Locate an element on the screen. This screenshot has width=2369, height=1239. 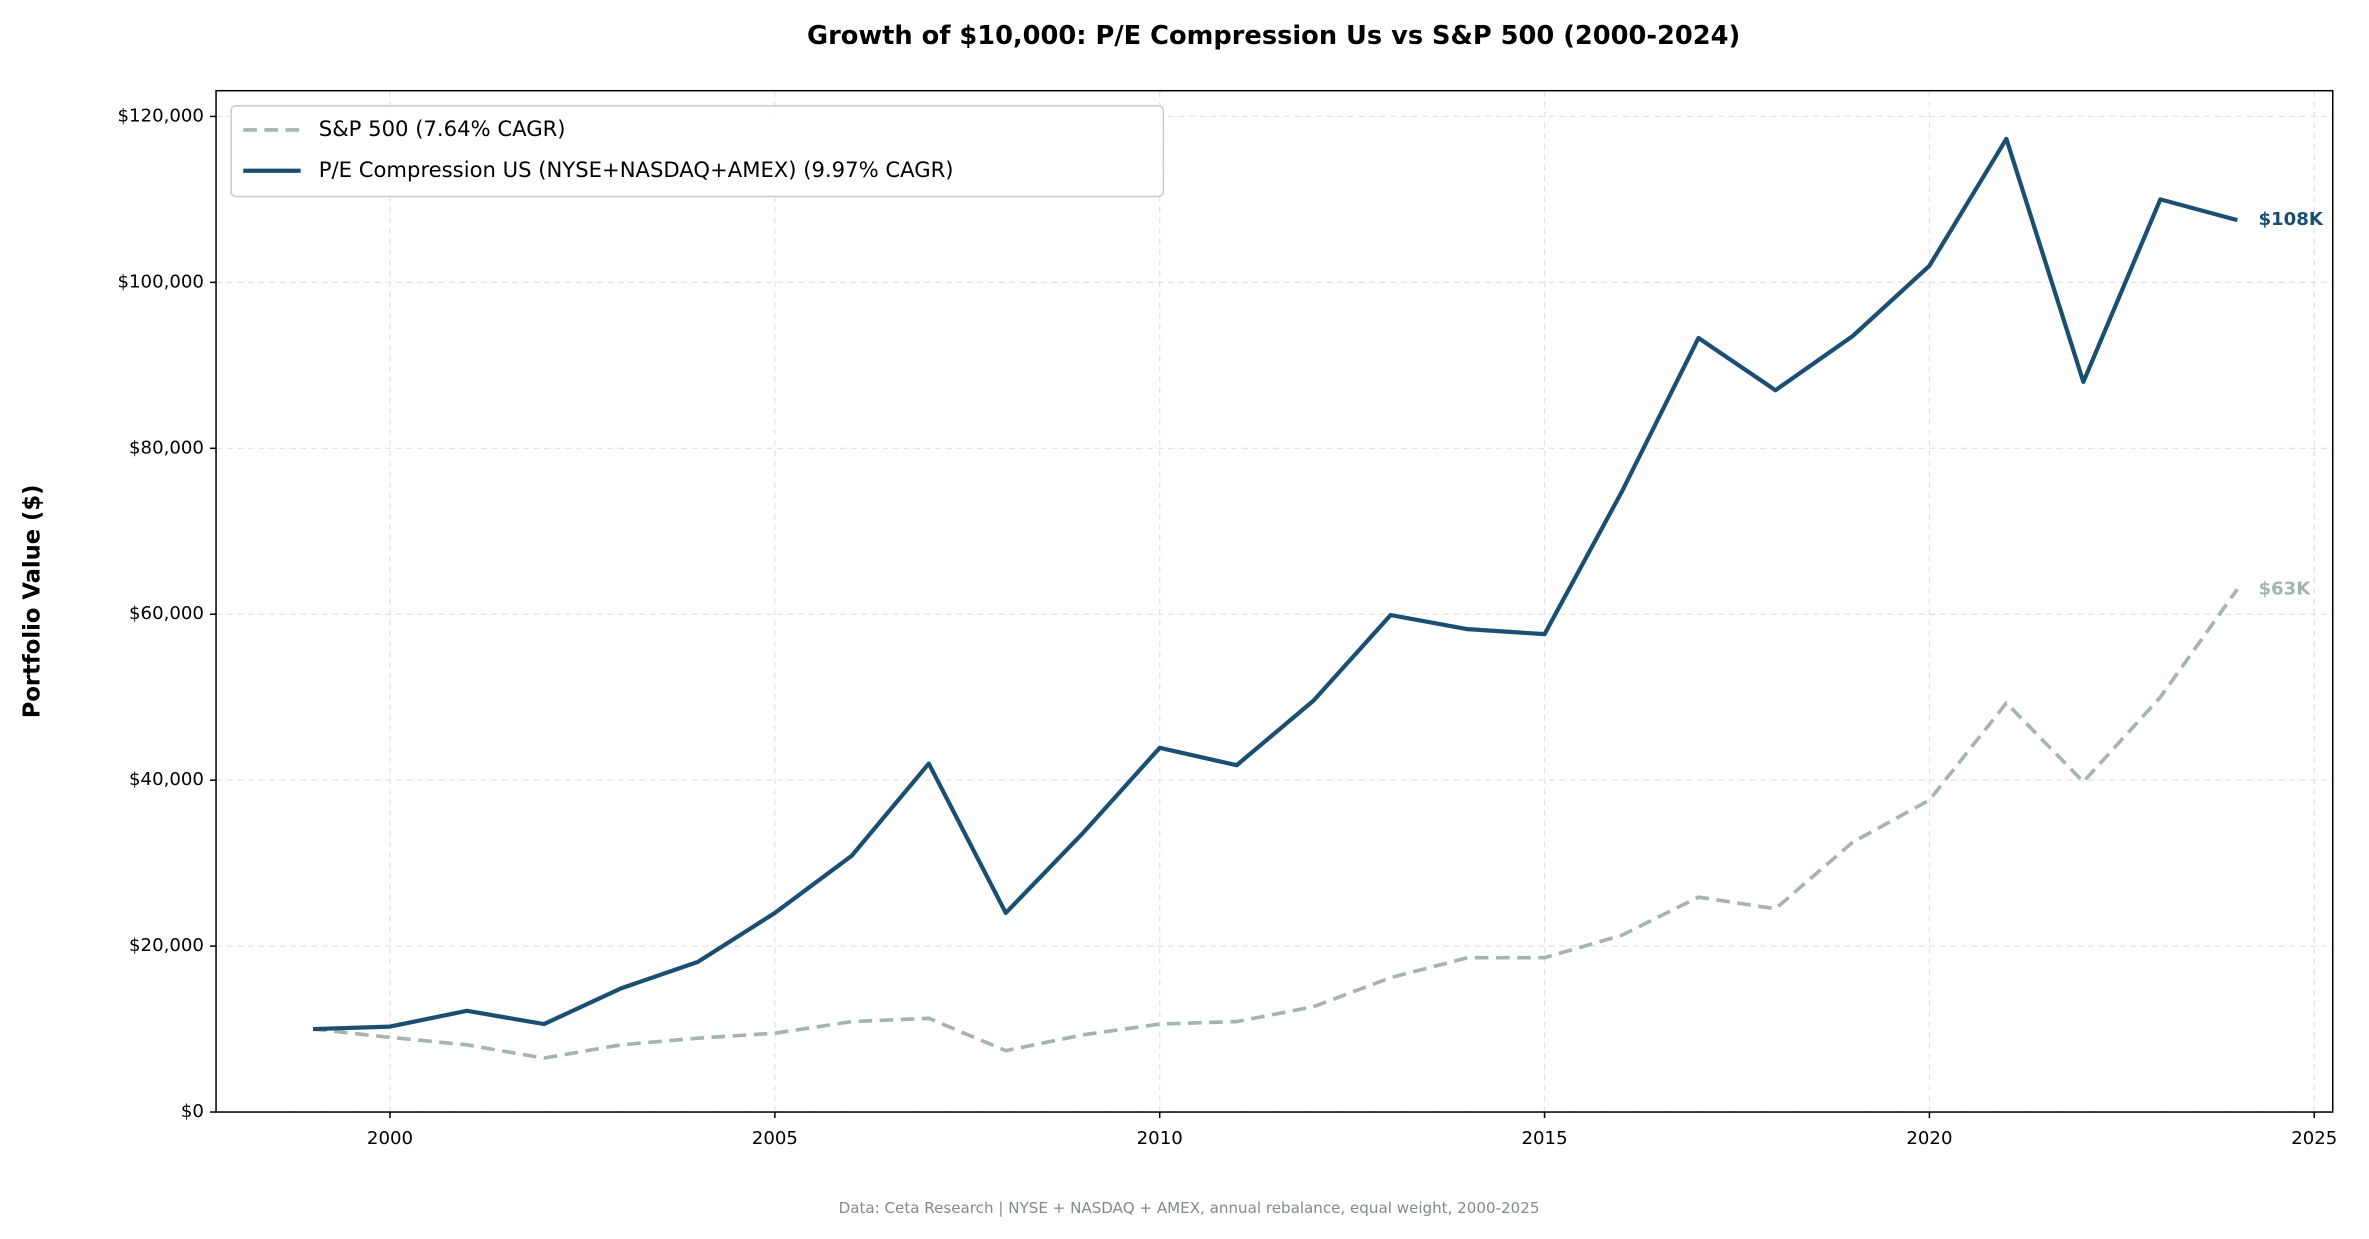
end-label: $63K is located at coordinates (2284, 588).